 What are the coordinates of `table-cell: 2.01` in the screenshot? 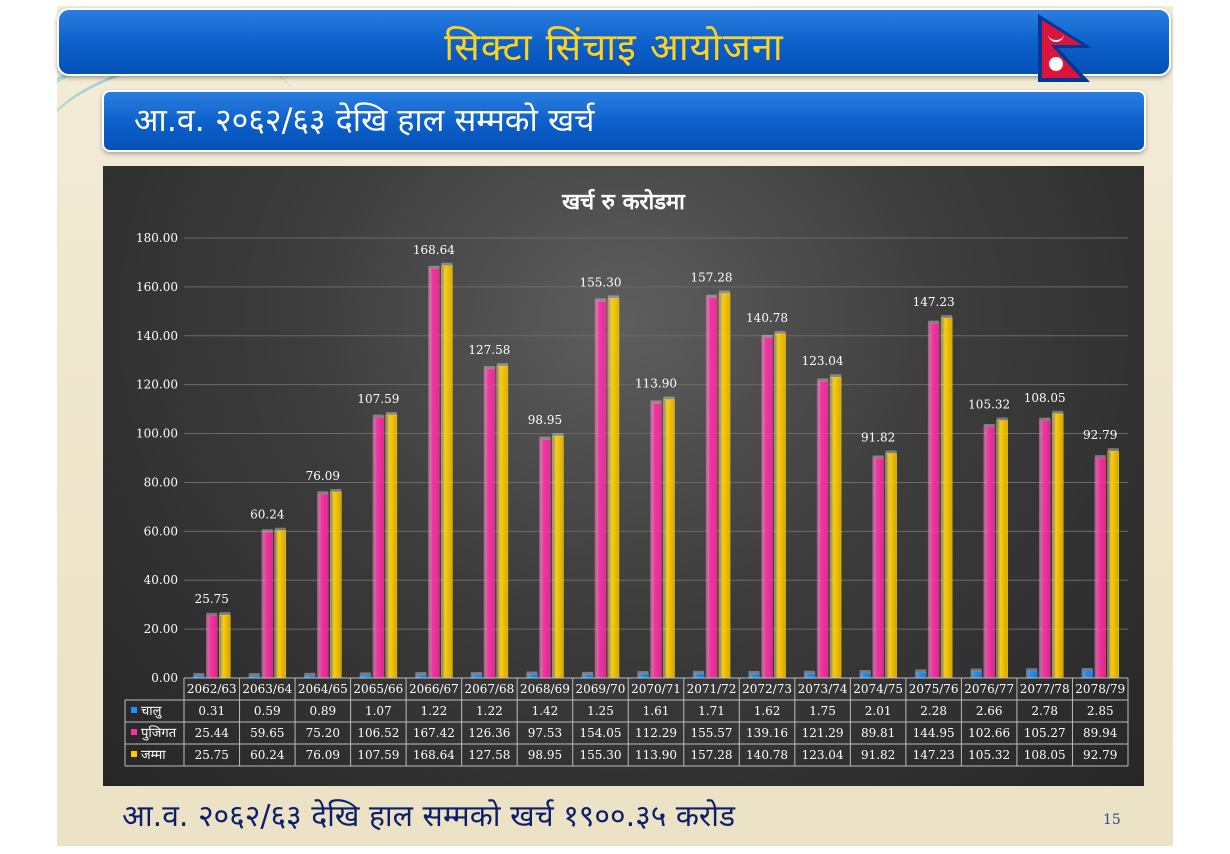 It's located at (878, 711).